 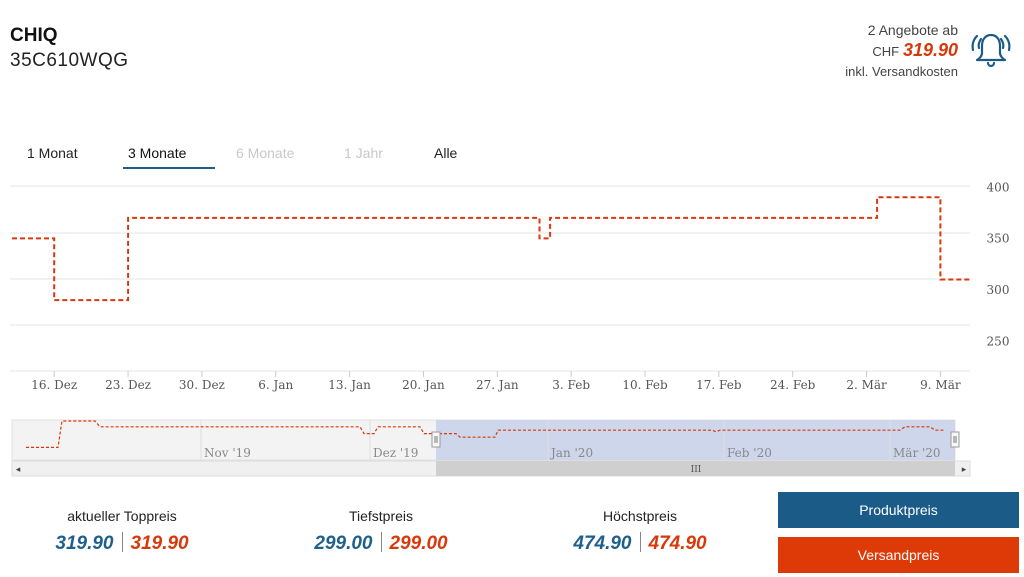 I want to click on y-tick-label: 350, so click(x=998, y=239).